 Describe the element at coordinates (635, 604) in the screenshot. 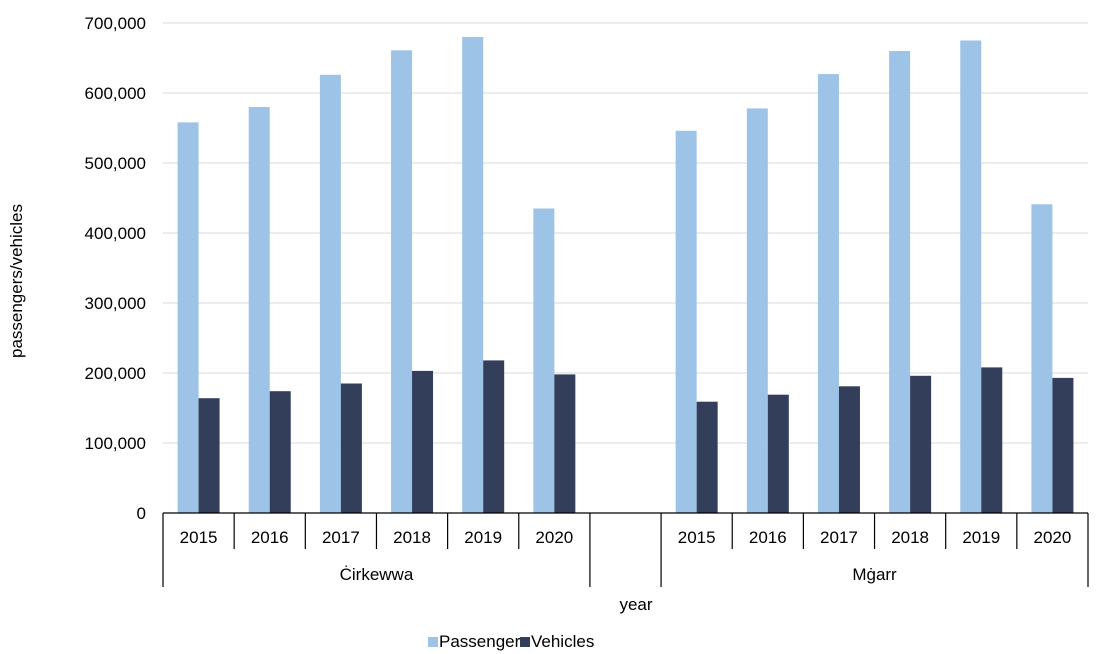

I see `x-axis-title: year` at that location.